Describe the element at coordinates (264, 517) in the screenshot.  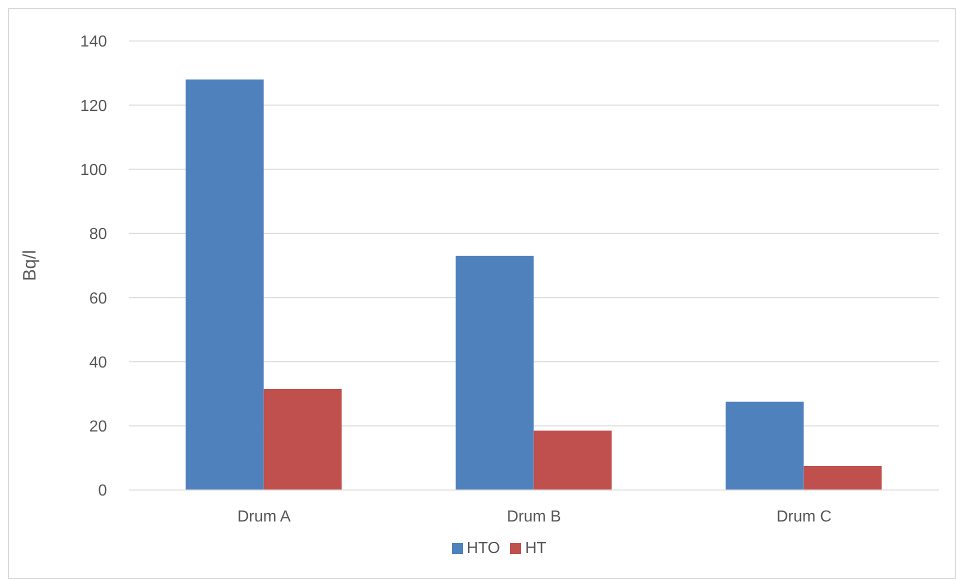
I see `x-tick-label: Drum A` at that location.